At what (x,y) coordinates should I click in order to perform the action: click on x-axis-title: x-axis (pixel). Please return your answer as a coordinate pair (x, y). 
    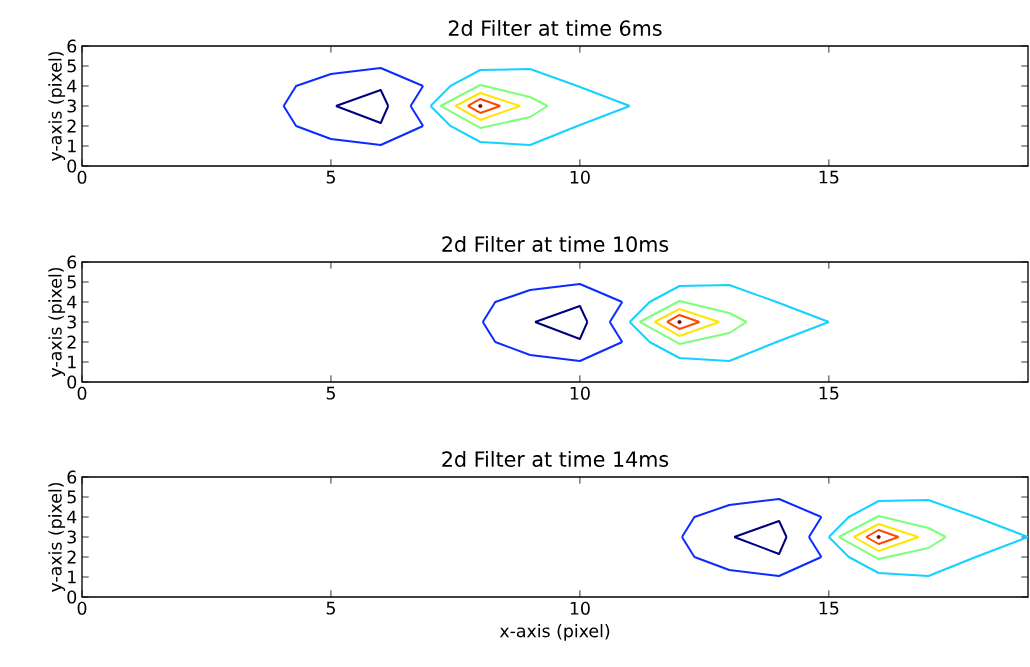
    Looking at the image, I should click on (554, 632).